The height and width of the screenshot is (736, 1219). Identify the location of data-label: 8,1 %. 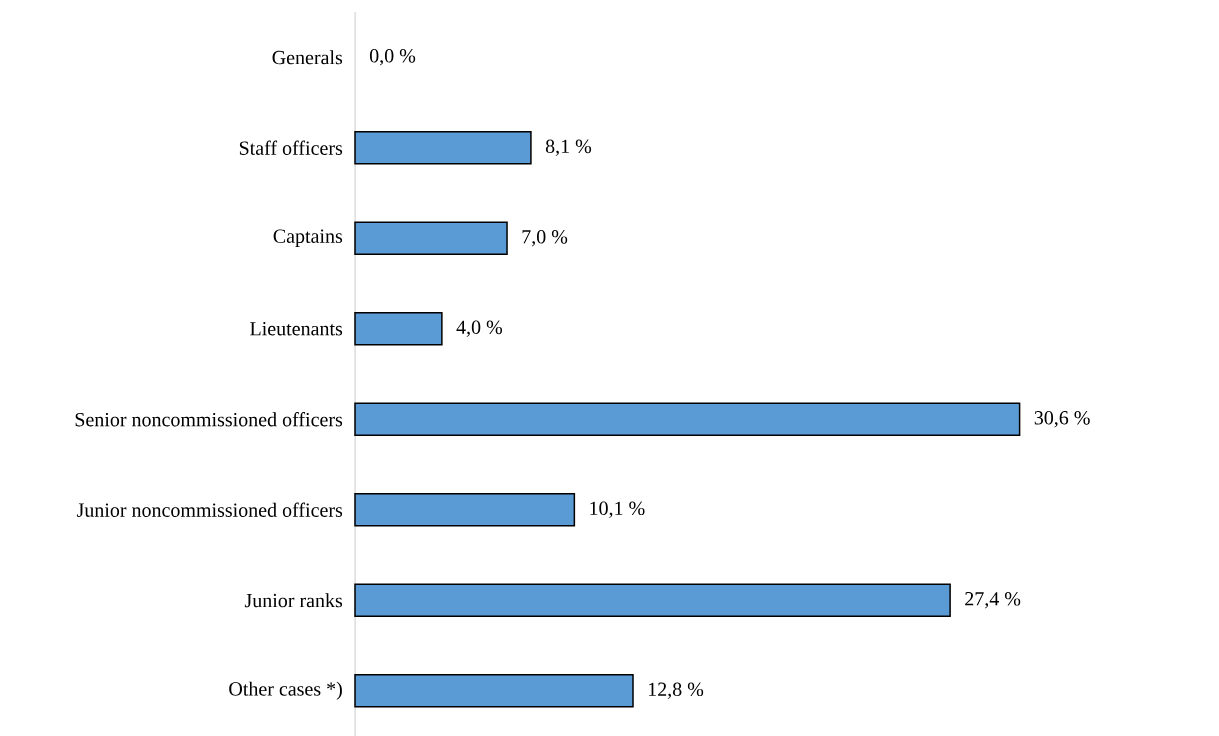
(568, 147).